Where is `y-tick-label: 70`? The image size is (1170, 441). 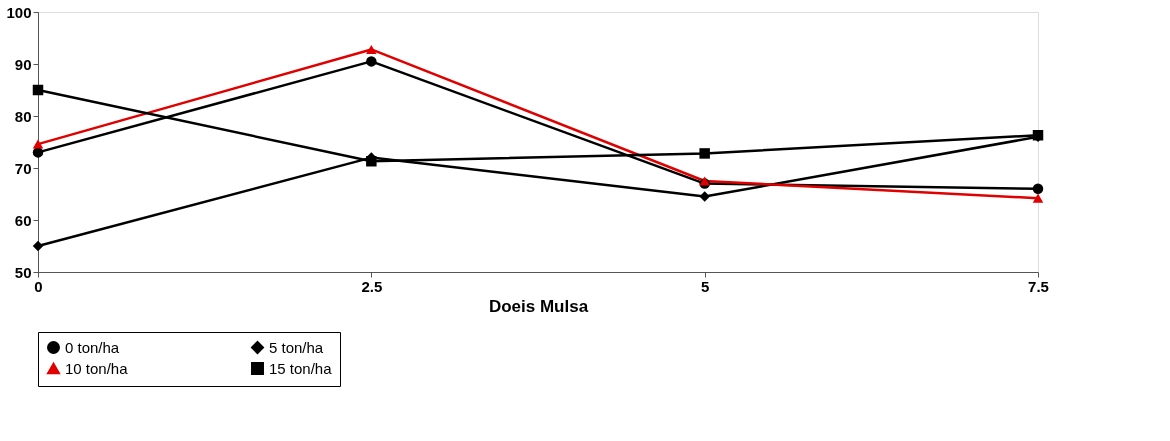 y-tick-label: 70 is located at coordinates (23, 168).